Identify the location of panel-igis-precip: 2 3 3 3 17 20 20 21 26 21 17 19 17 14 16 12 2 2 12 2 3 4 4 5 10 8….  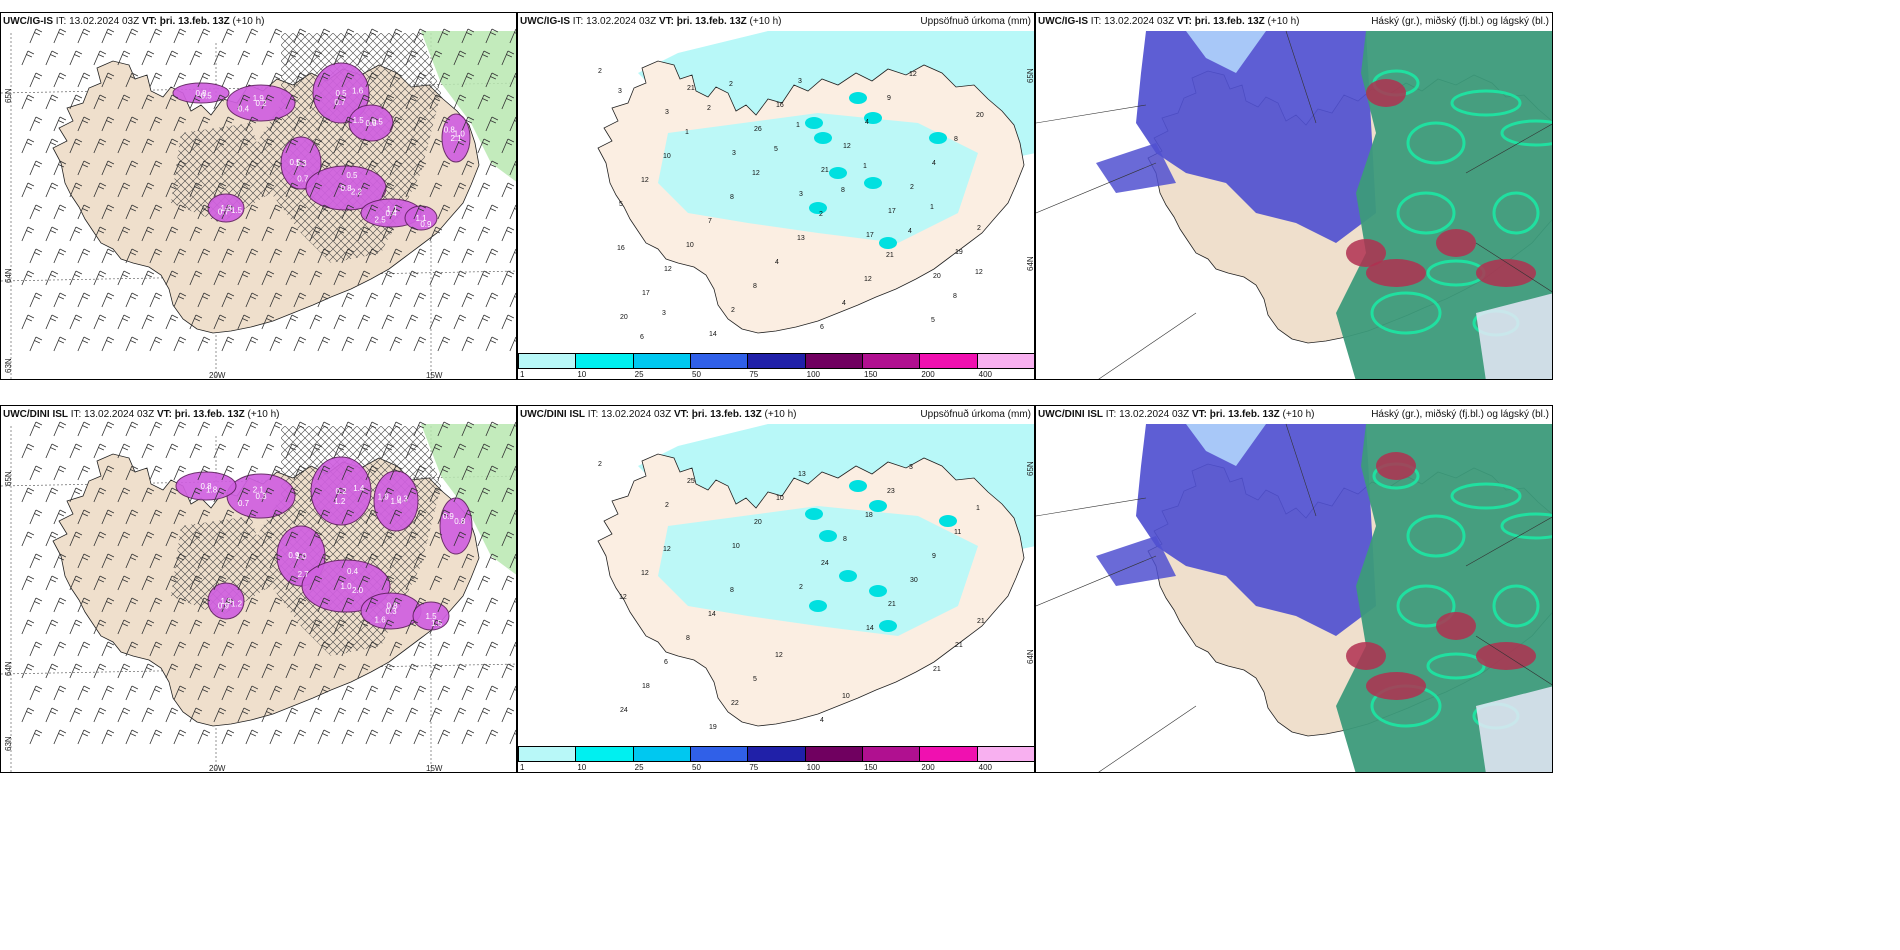
(776, 196).